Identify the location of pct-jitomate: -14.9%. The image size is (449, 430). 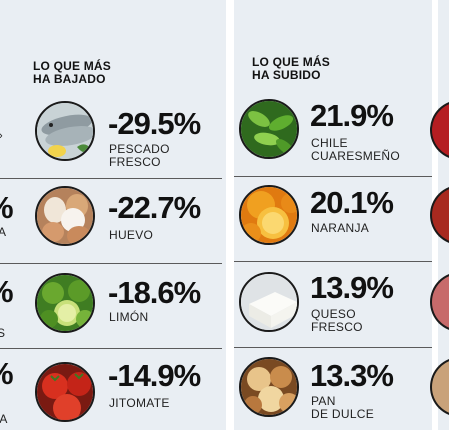
(154, 375).